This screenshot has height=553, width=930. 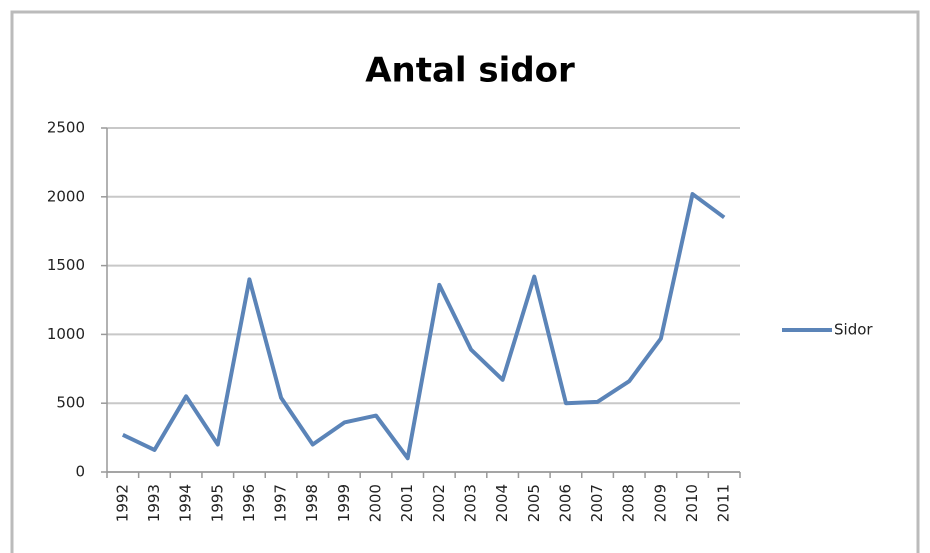 I want to click on x-tick-label: 1995, so click(x=217, y=503).